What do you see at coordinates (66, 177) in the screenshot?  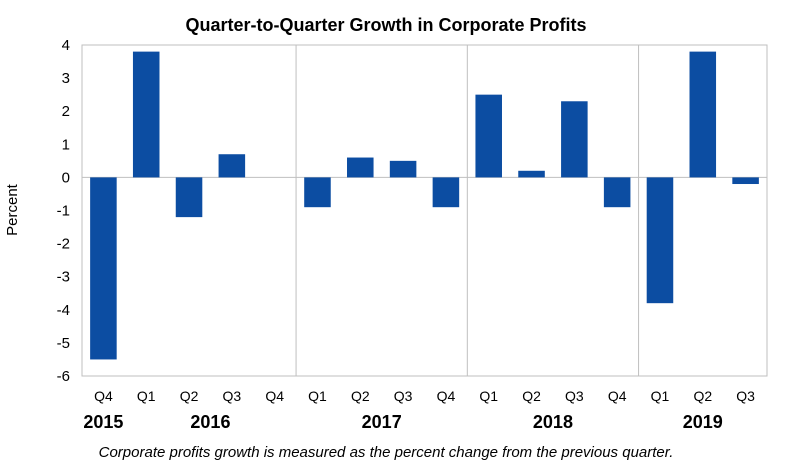 I see `y-tick-label: 0` at bounding box center [66, 177].